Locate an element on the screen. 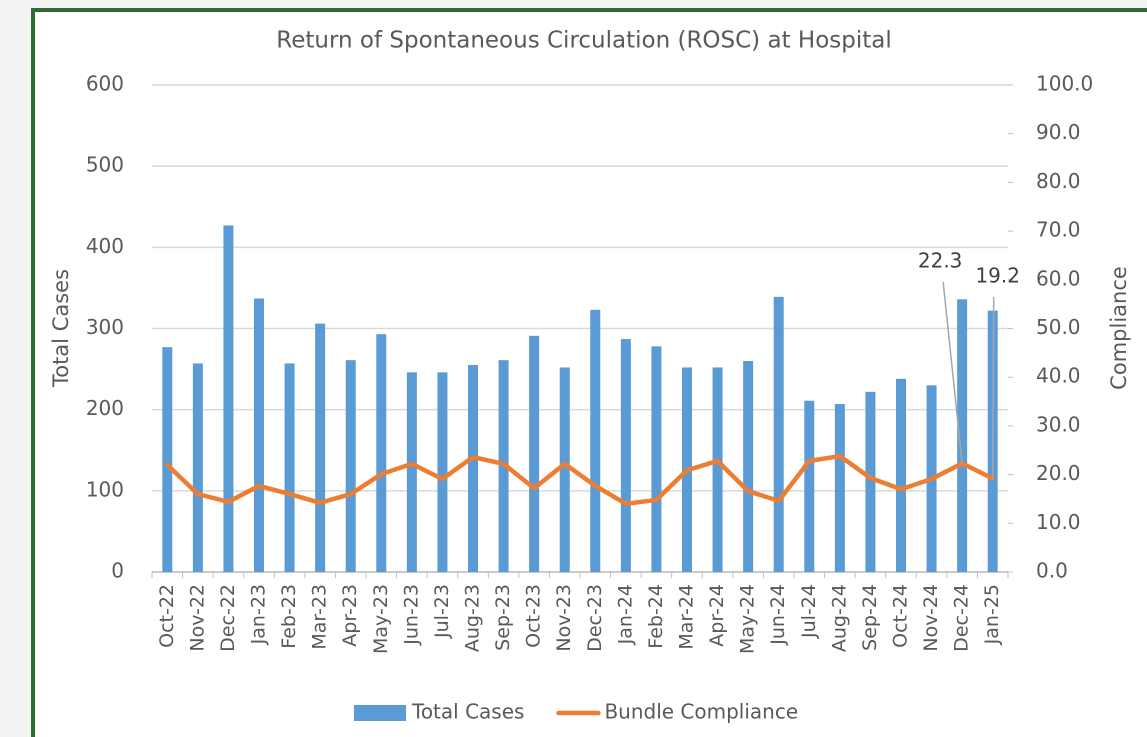 Image resolution: width=1147 pixels, height=737 pixels. y-tick-label: 0 is located at coordinates (117, 571).